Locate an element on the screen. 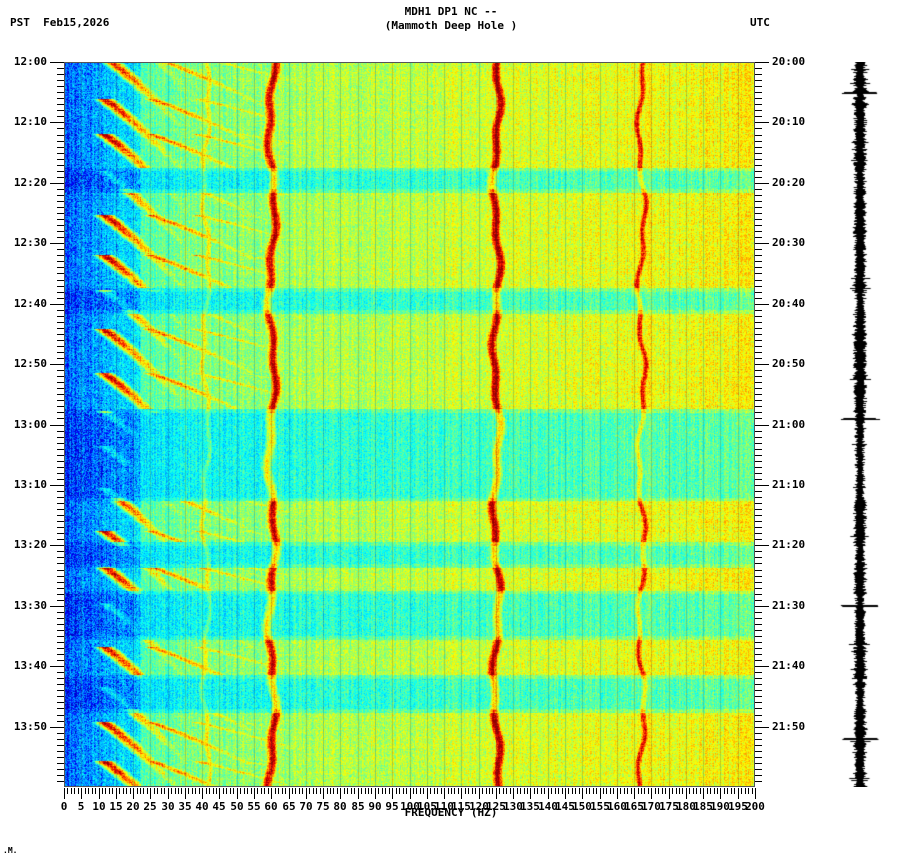 This screenshot has height=864, width=902. time-label-pst-1250: 12:50 is located at coordinates (30, 363).